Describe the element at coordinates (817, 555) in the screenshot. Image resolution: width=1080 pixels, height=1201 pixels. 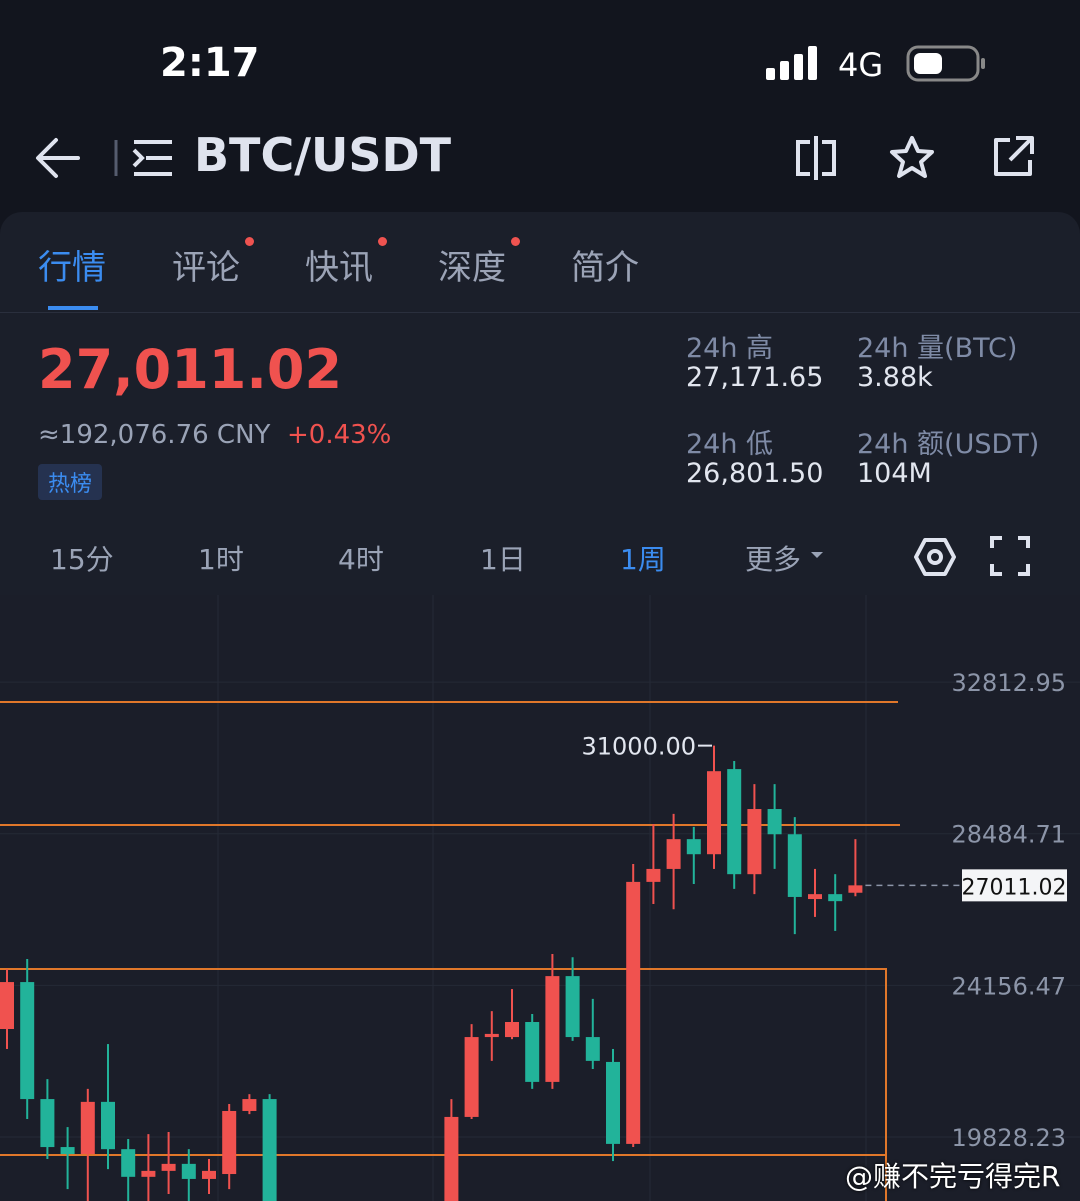
I see `dropdown-arrow` at that location.